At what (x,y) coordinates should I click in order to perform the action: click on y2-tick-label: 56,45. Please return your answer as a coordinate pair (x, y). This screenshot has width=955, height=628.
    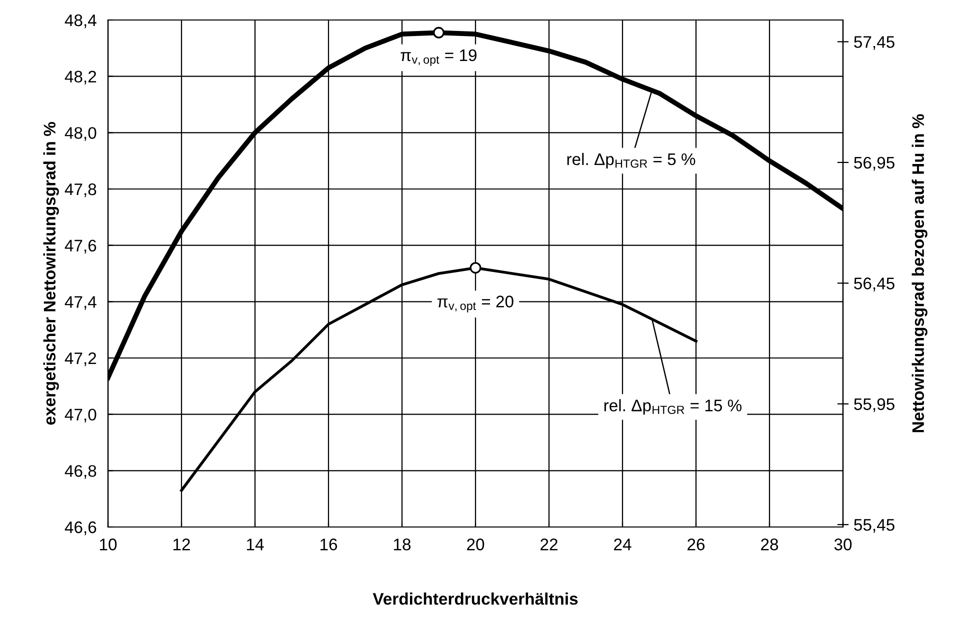
    Looking at the image, I should click on (874, 285).